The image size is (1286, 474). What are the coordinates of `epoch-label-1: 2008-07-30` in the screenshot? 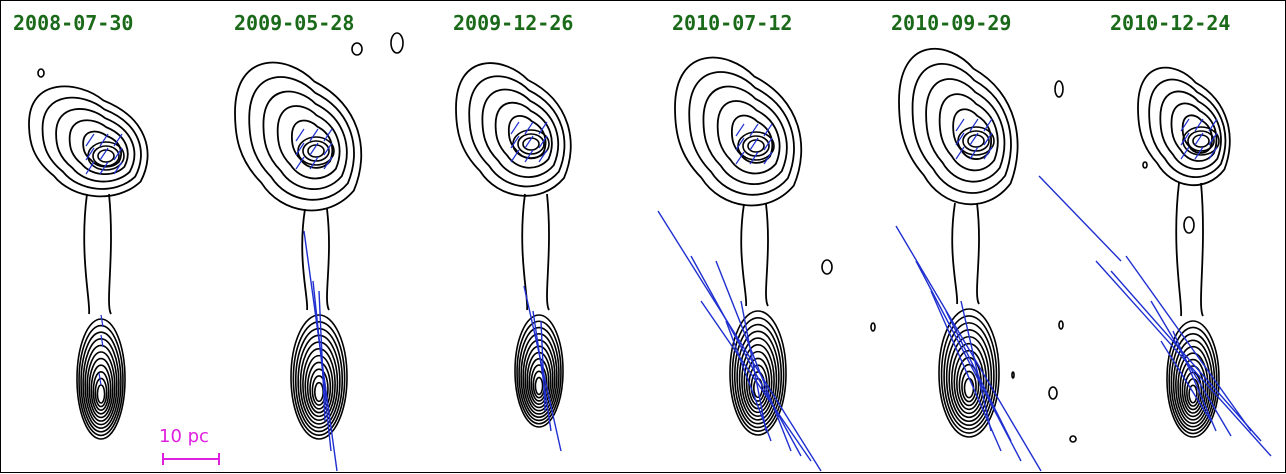 It's located at (73, 23).